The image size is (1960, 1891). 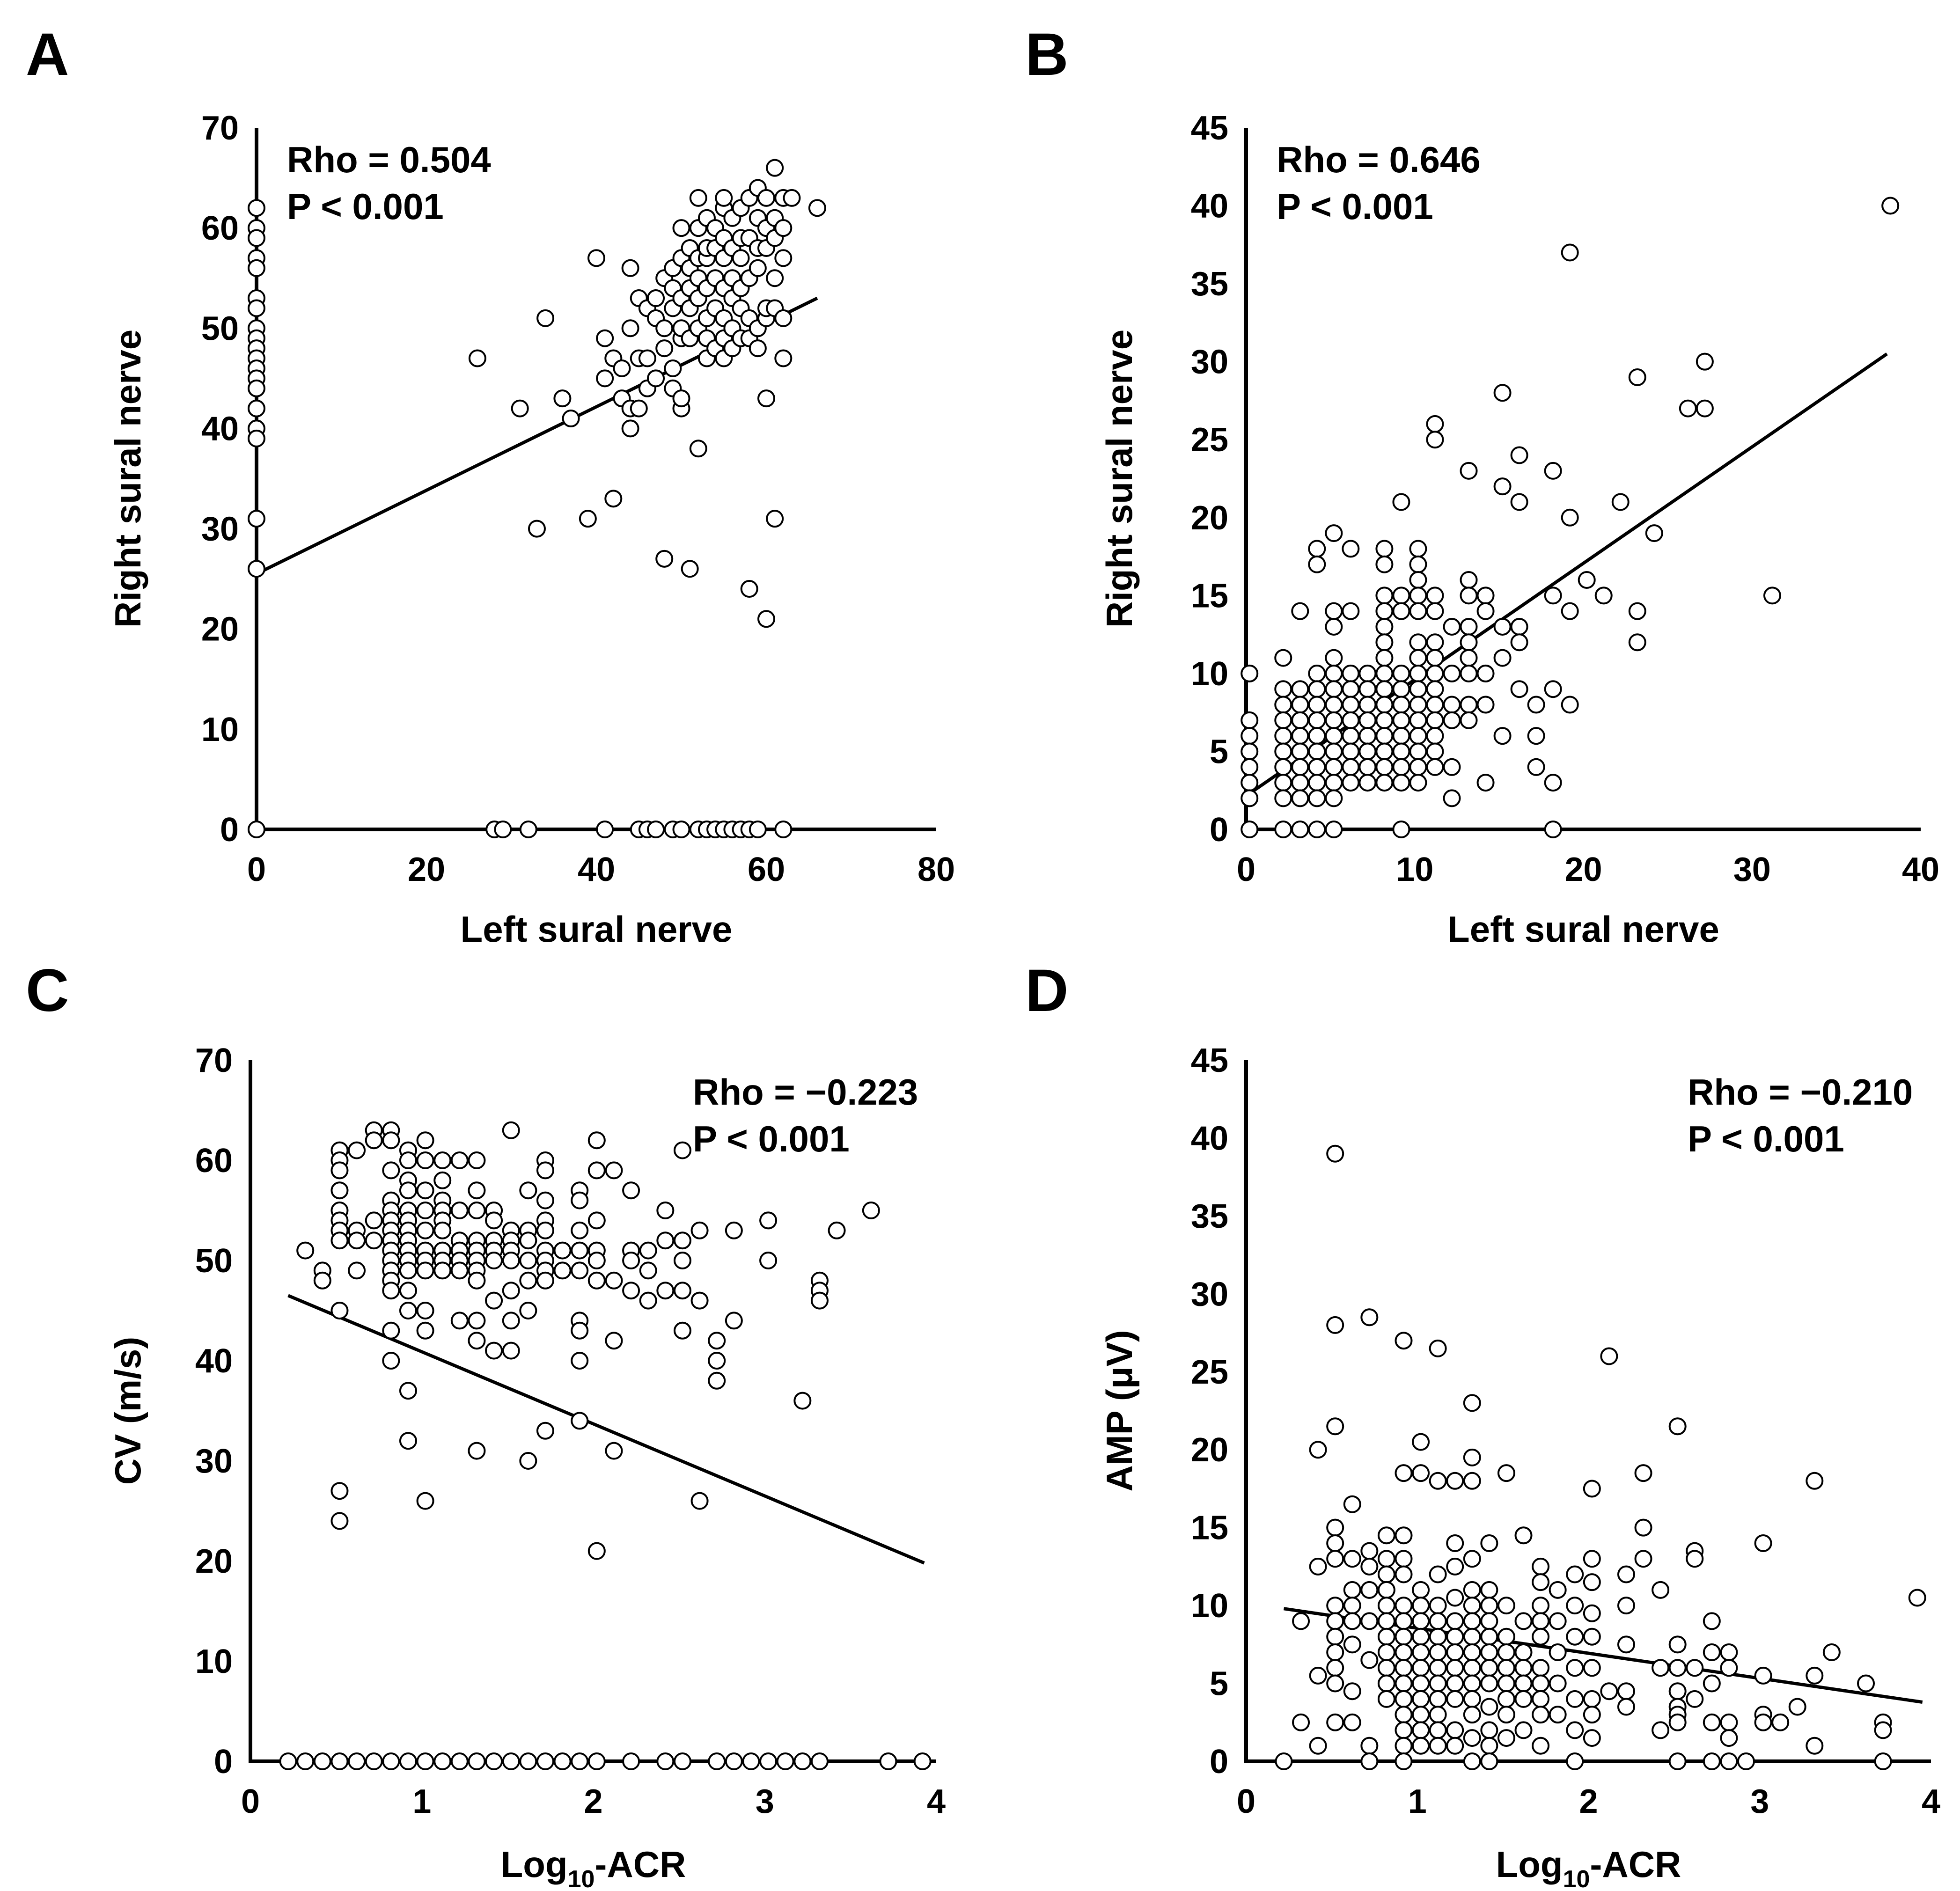 What do you see at coordinates (251, 1801) in the screenshot?
I see `x-tick-label: 0` at bounding box center [251, 1801].